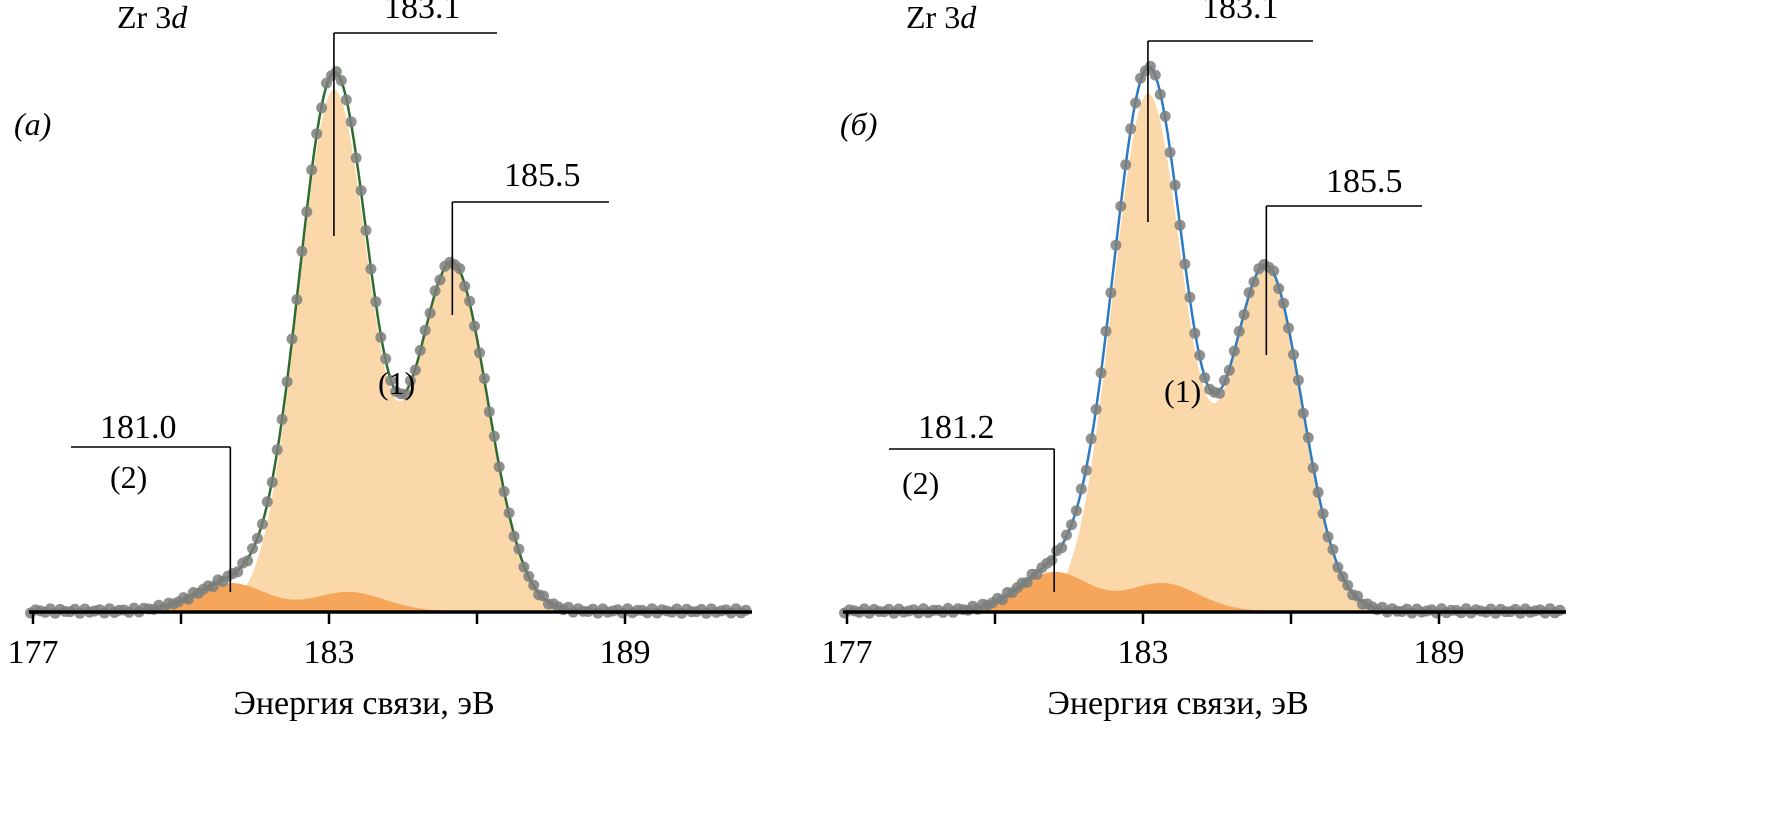 Image resolution: width=1768 pixels, height=816 pixels. I want to click on component-label: (1), so click(1182, 391).